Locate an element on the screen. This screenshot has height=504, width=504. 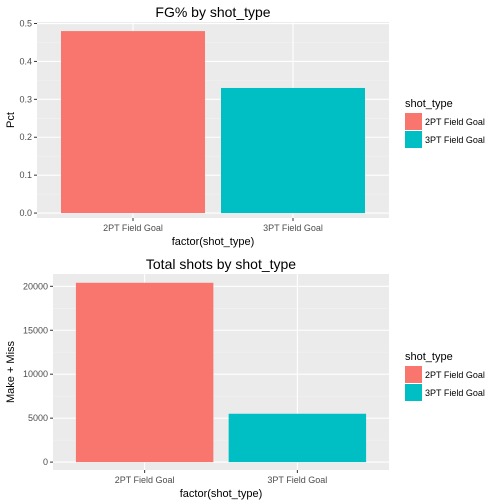
y-axis-title: Pct is located at coordinates (11, 120).